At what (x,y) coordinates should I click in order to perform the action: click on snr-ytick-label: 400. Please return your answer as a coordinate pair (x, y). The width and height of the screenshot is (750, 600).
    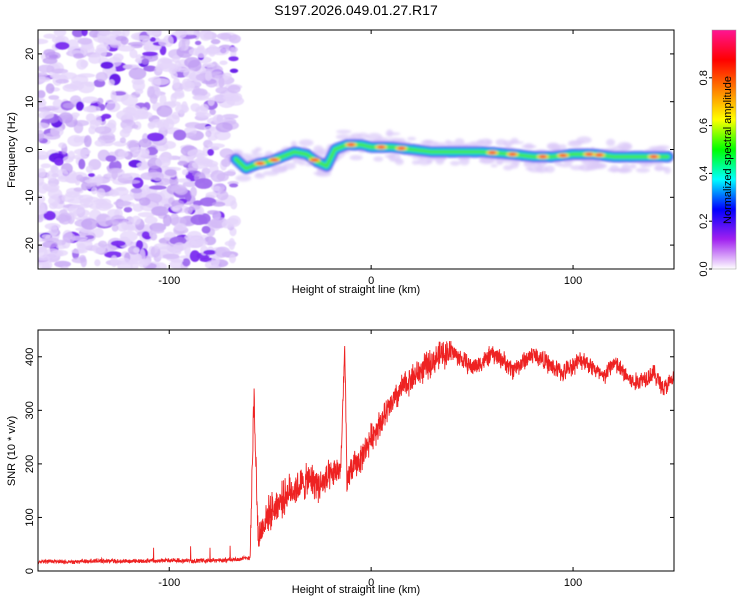
    Looking at the image, I should click on (30, 357).